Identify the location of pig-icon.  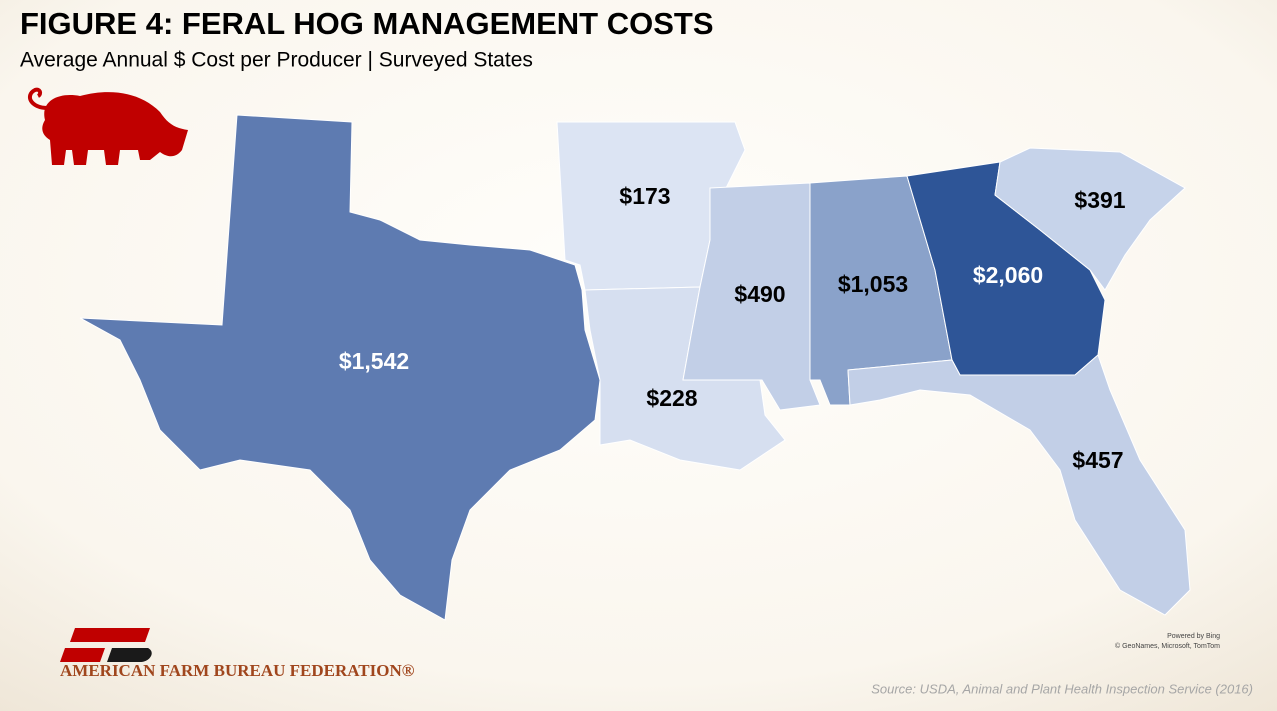
(108, 126).